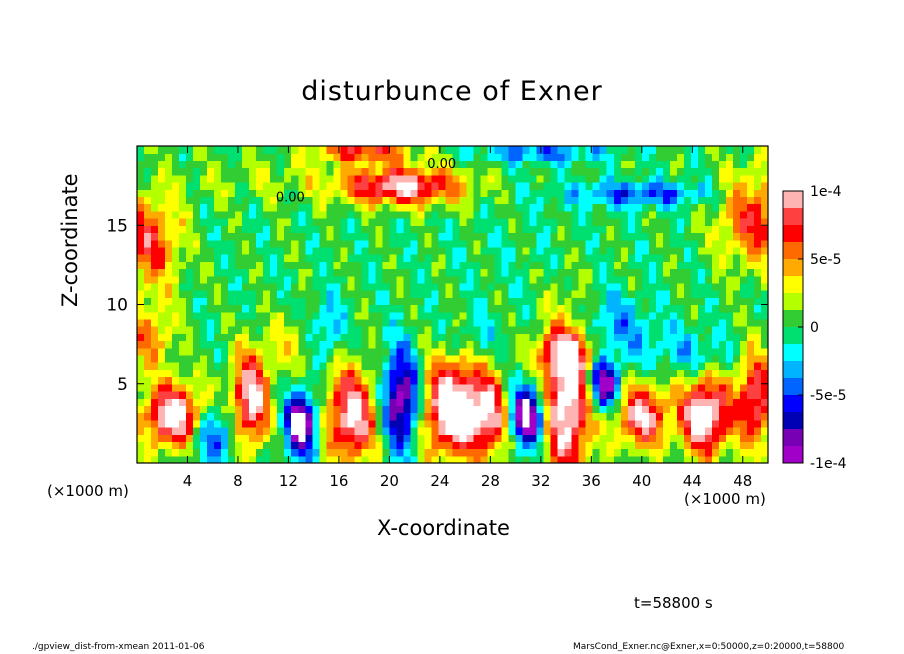 This screenshot has height=654, width=904. Describe the element at coordinates (389, 481) in the screenshot. I see `x-tick-label: 20` at that location.